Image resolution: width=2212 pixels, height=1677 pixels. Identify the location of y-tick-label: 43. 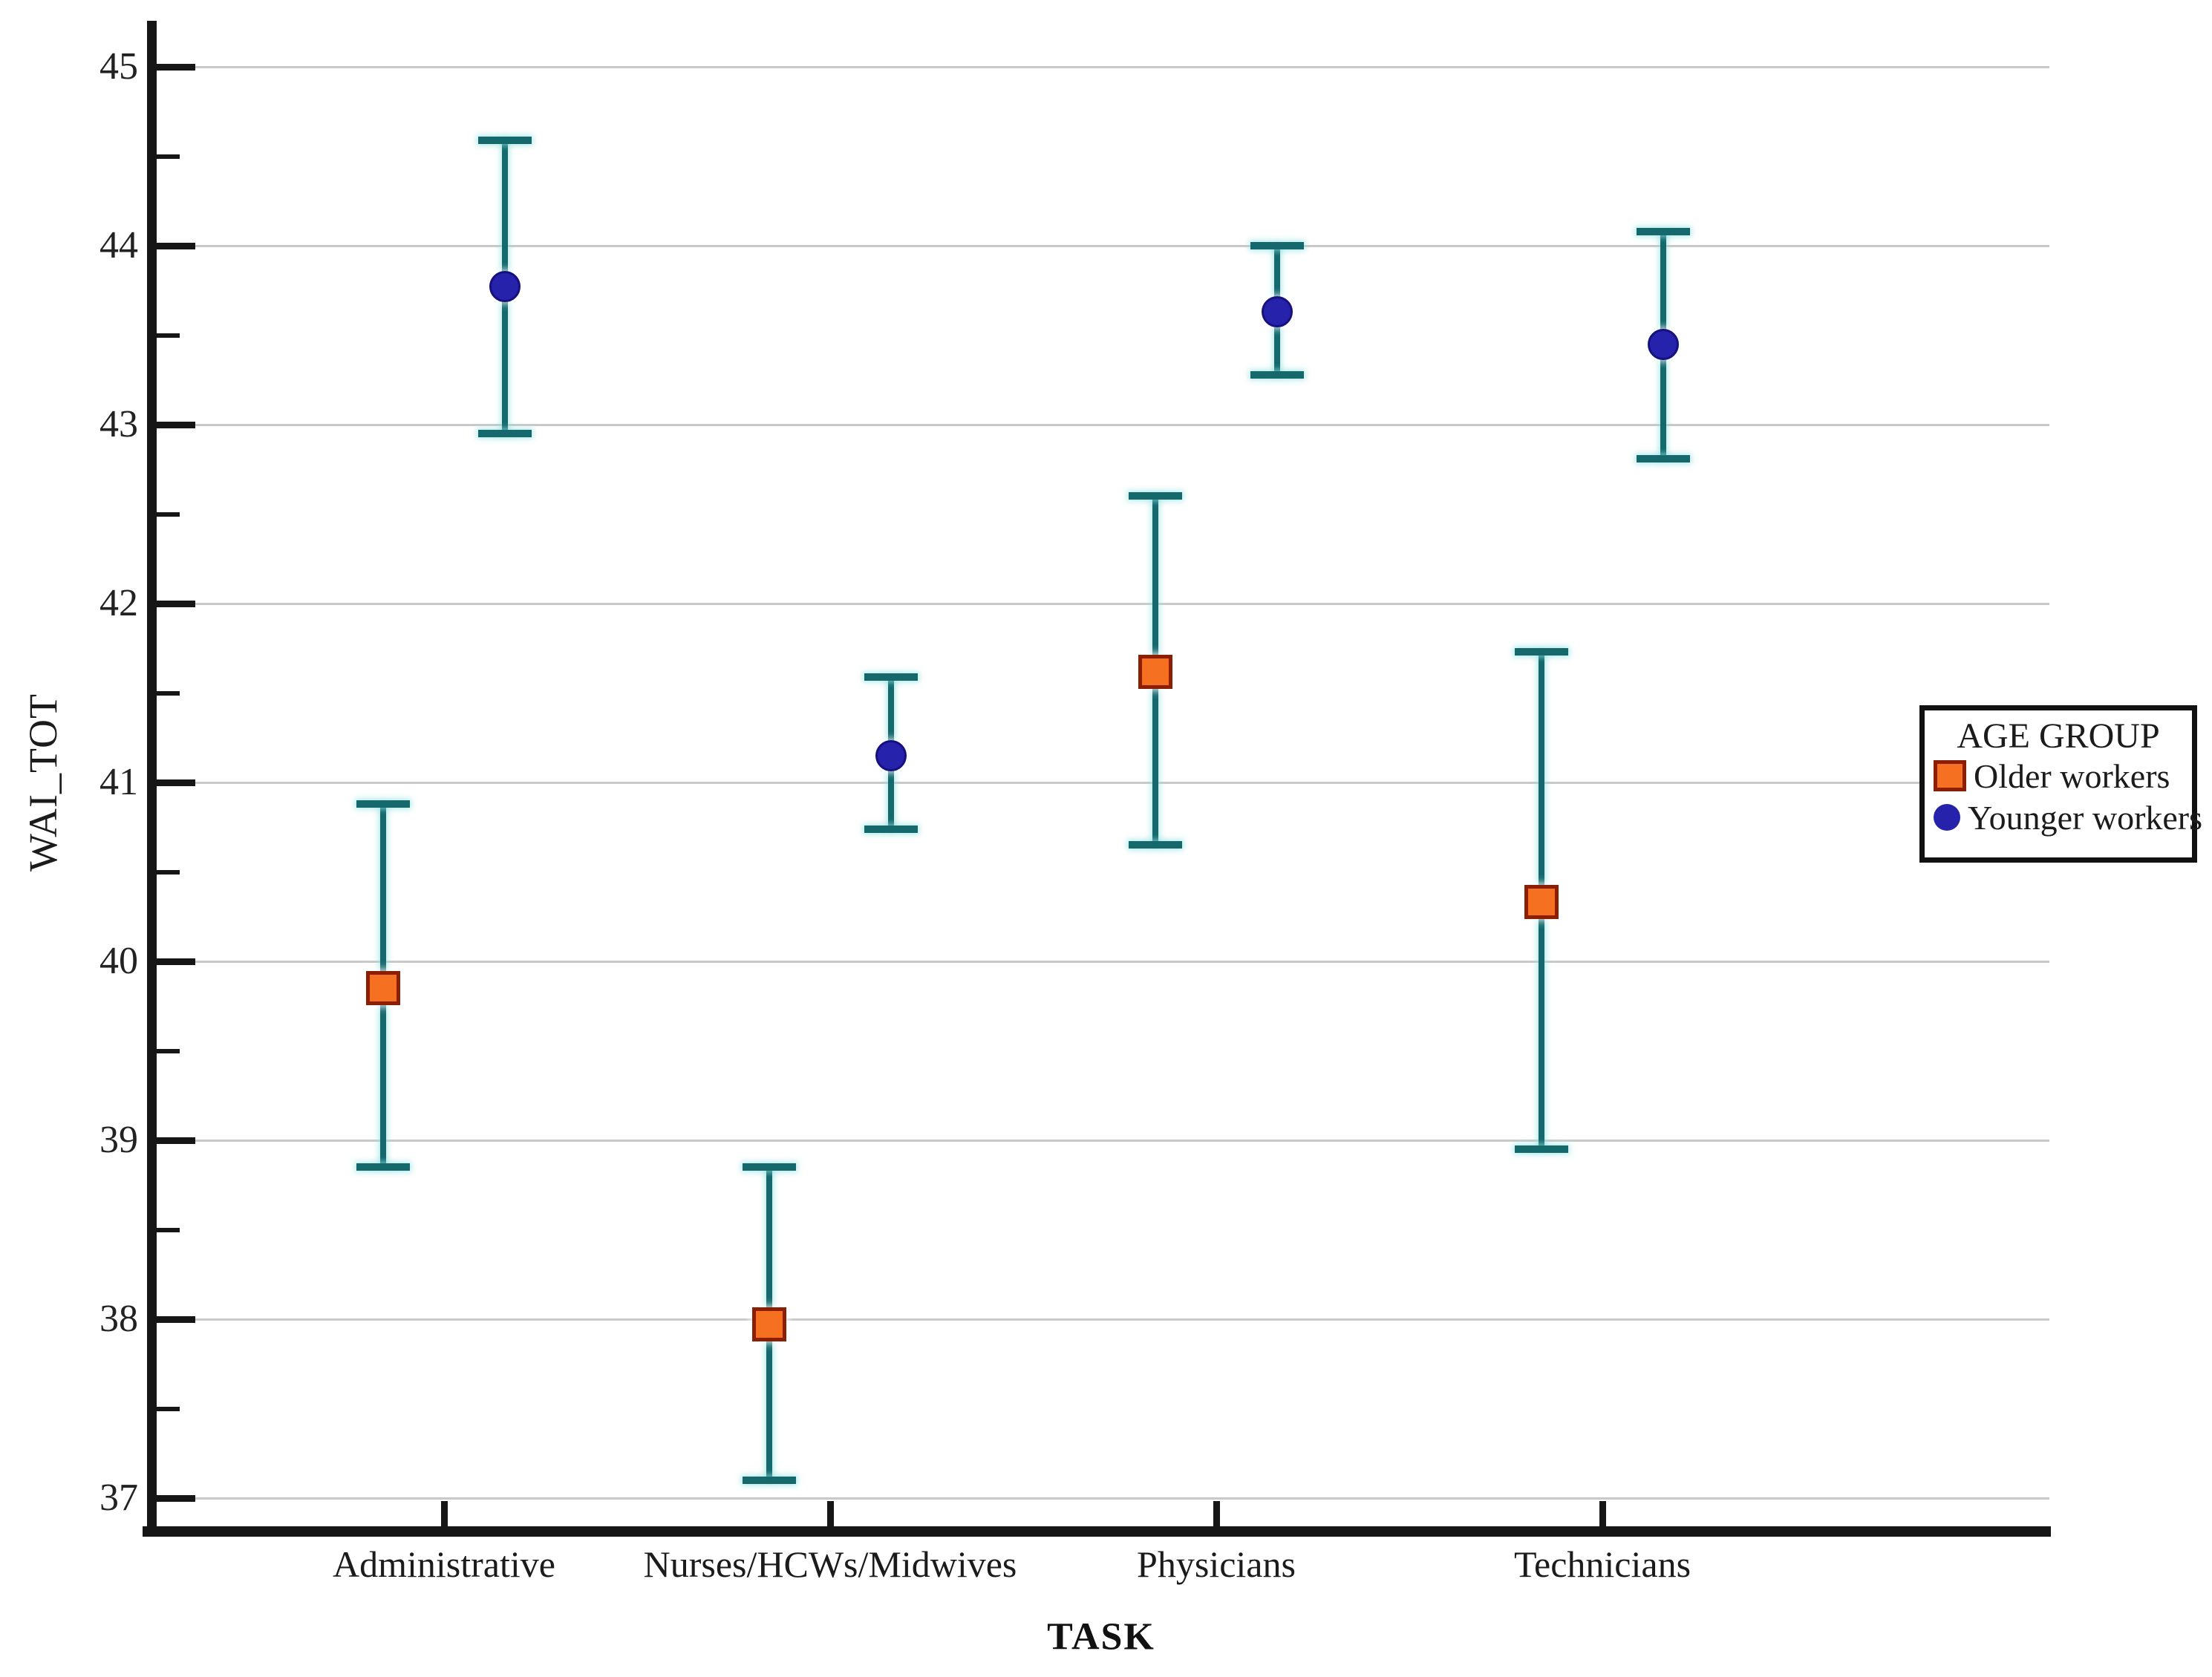
(119, 424).